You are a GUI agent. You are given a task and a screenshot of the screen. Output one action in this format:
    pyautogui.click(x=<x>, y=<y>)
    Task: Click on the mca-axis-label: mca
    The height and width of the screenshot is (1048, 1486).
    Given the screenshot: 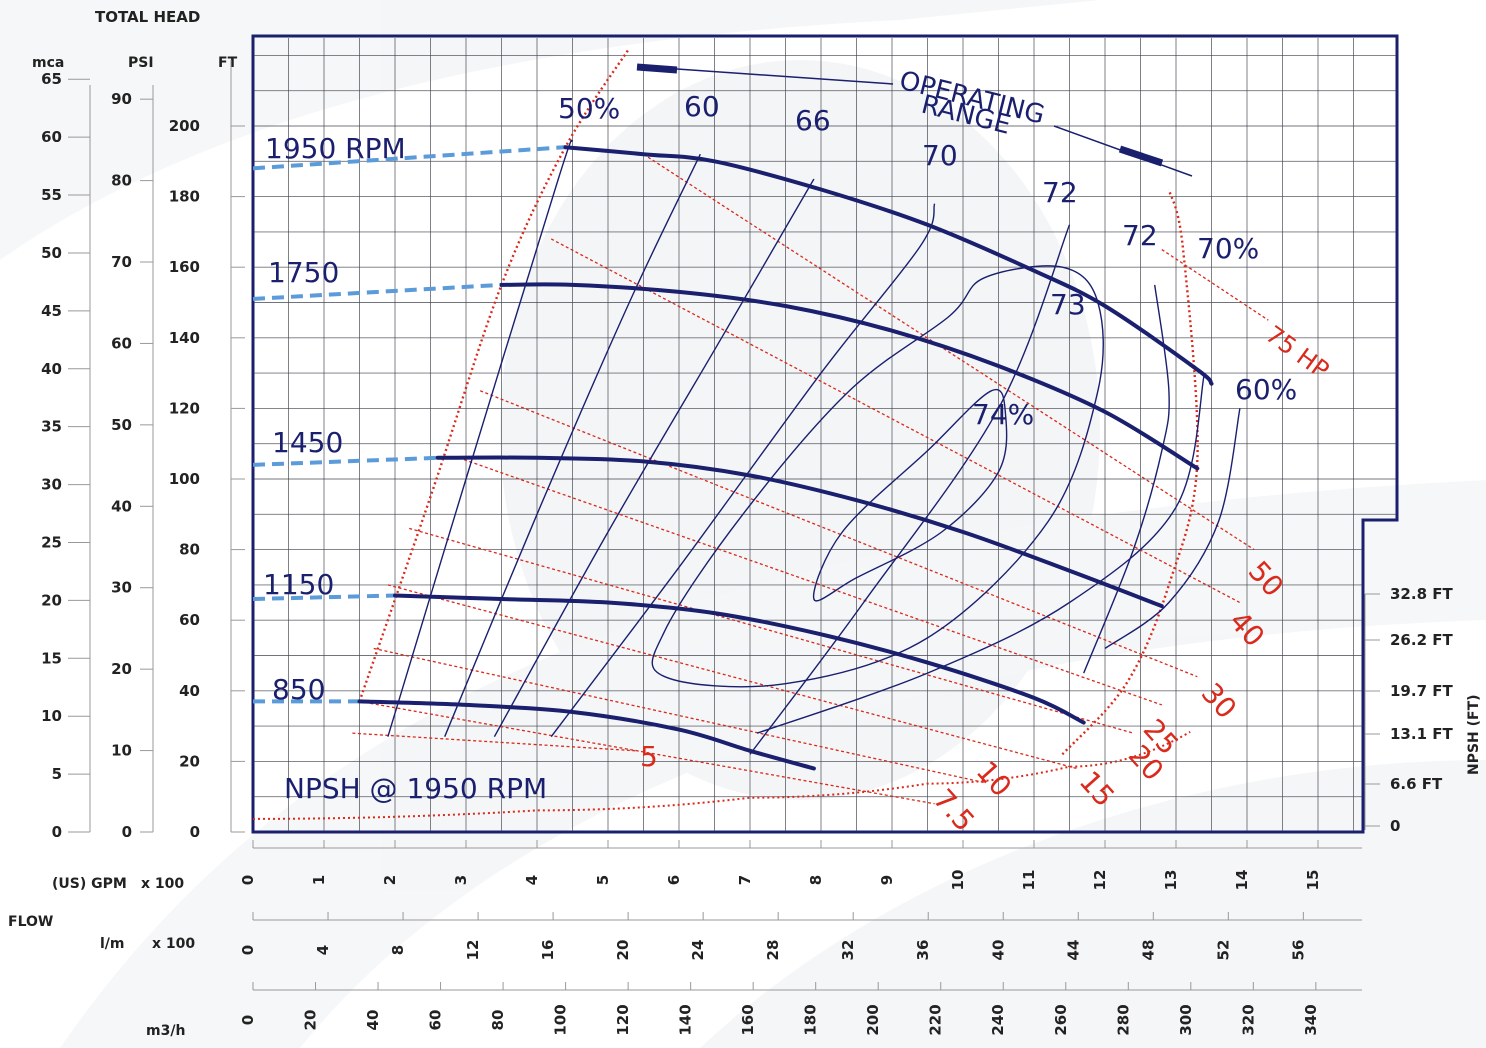 What is the action you would take?
    pyautogui.click(x=48, y=63)
    